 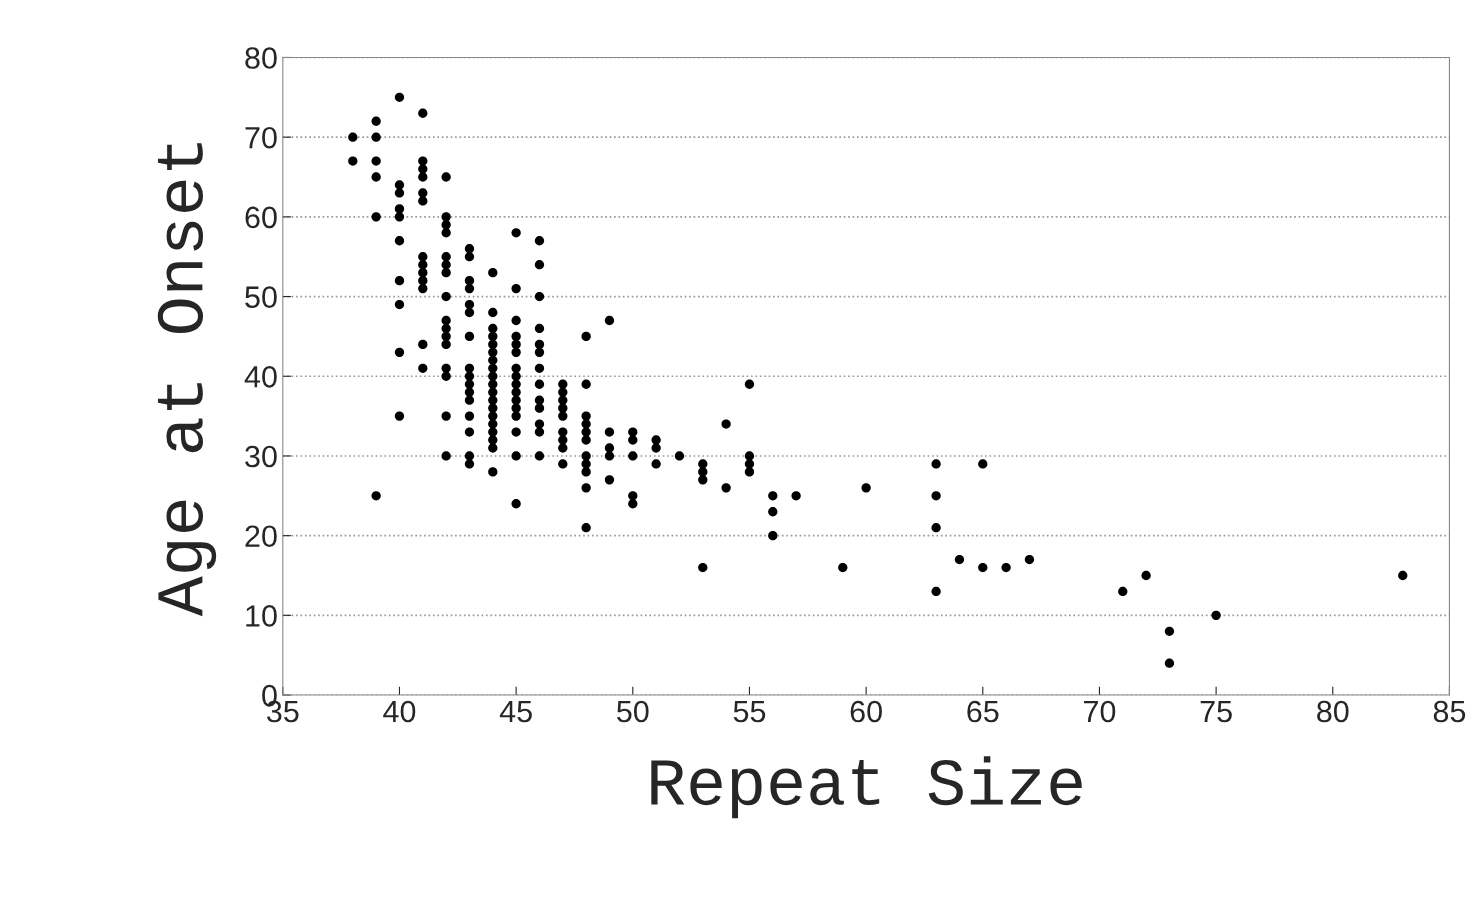 I want to click on x-tick-label: 80, so click(x=1333, y=711).